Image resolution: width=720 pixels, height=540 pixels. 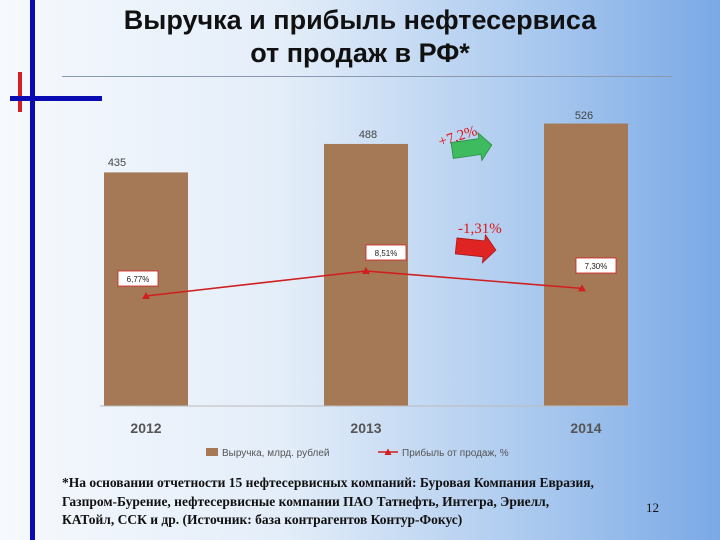 I want to click on decor-horizontal-line, so click(x=56, y=98).